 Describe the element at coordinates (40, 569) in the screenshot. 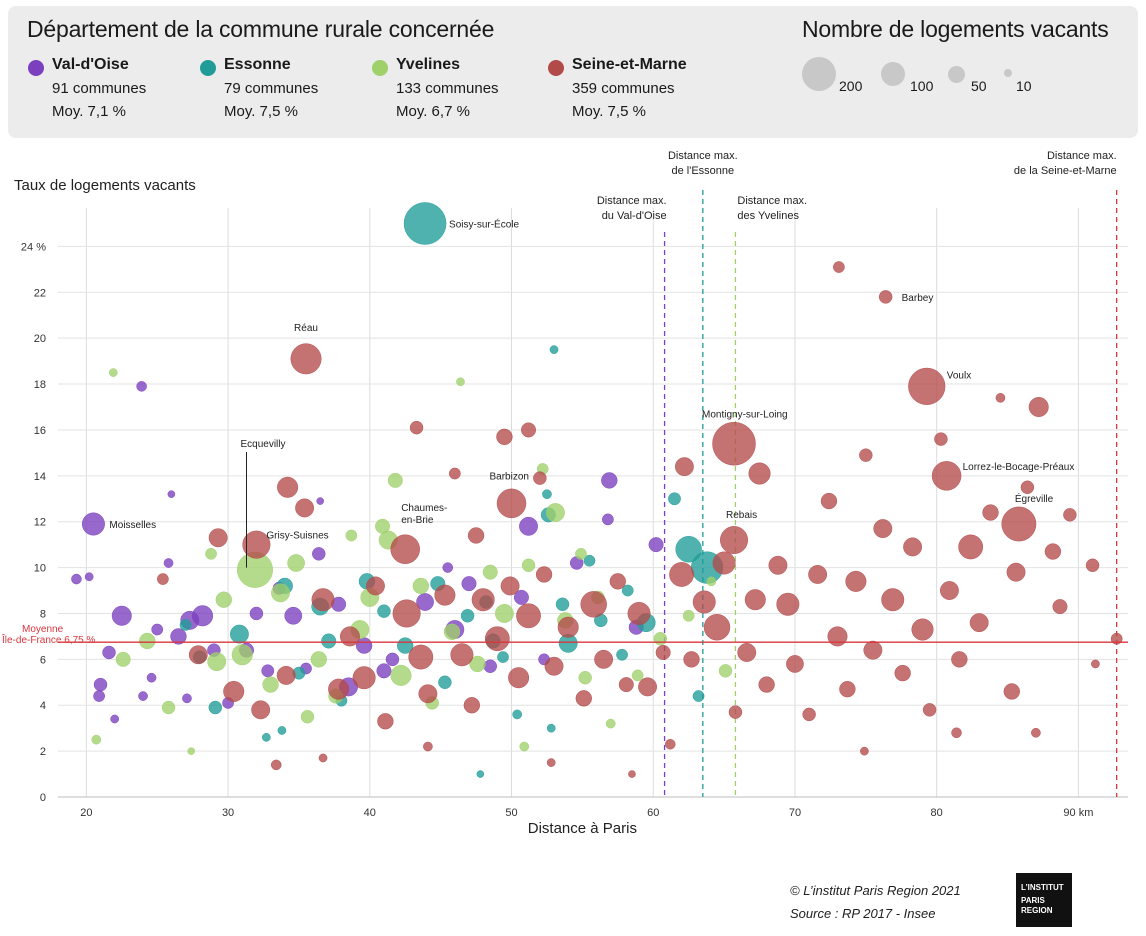

I see `y-tick-label: 10` at that location.